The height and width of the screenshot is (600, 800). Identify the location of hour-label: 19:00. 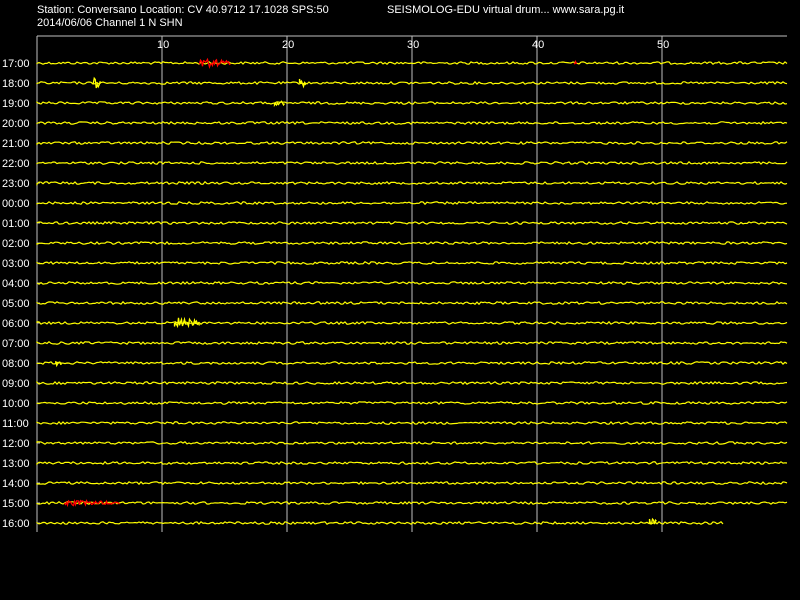
(16, 104).